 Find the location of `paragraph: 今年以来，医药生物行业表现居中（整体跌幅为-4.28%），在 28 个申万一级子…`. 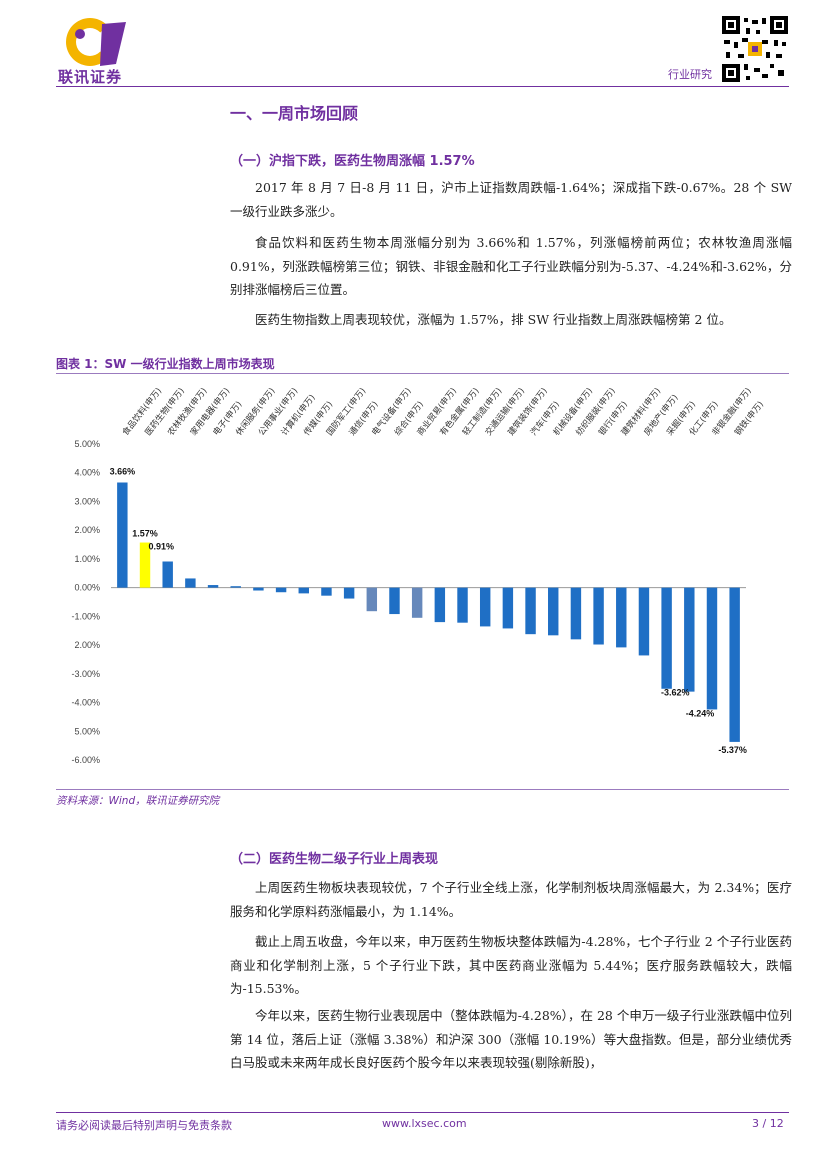

paragraph: 今年以来，医药生物行业表现居中（整体跌幅为-4.28%），在 28 个申万一级子… is located at coordinates (511, 1039).